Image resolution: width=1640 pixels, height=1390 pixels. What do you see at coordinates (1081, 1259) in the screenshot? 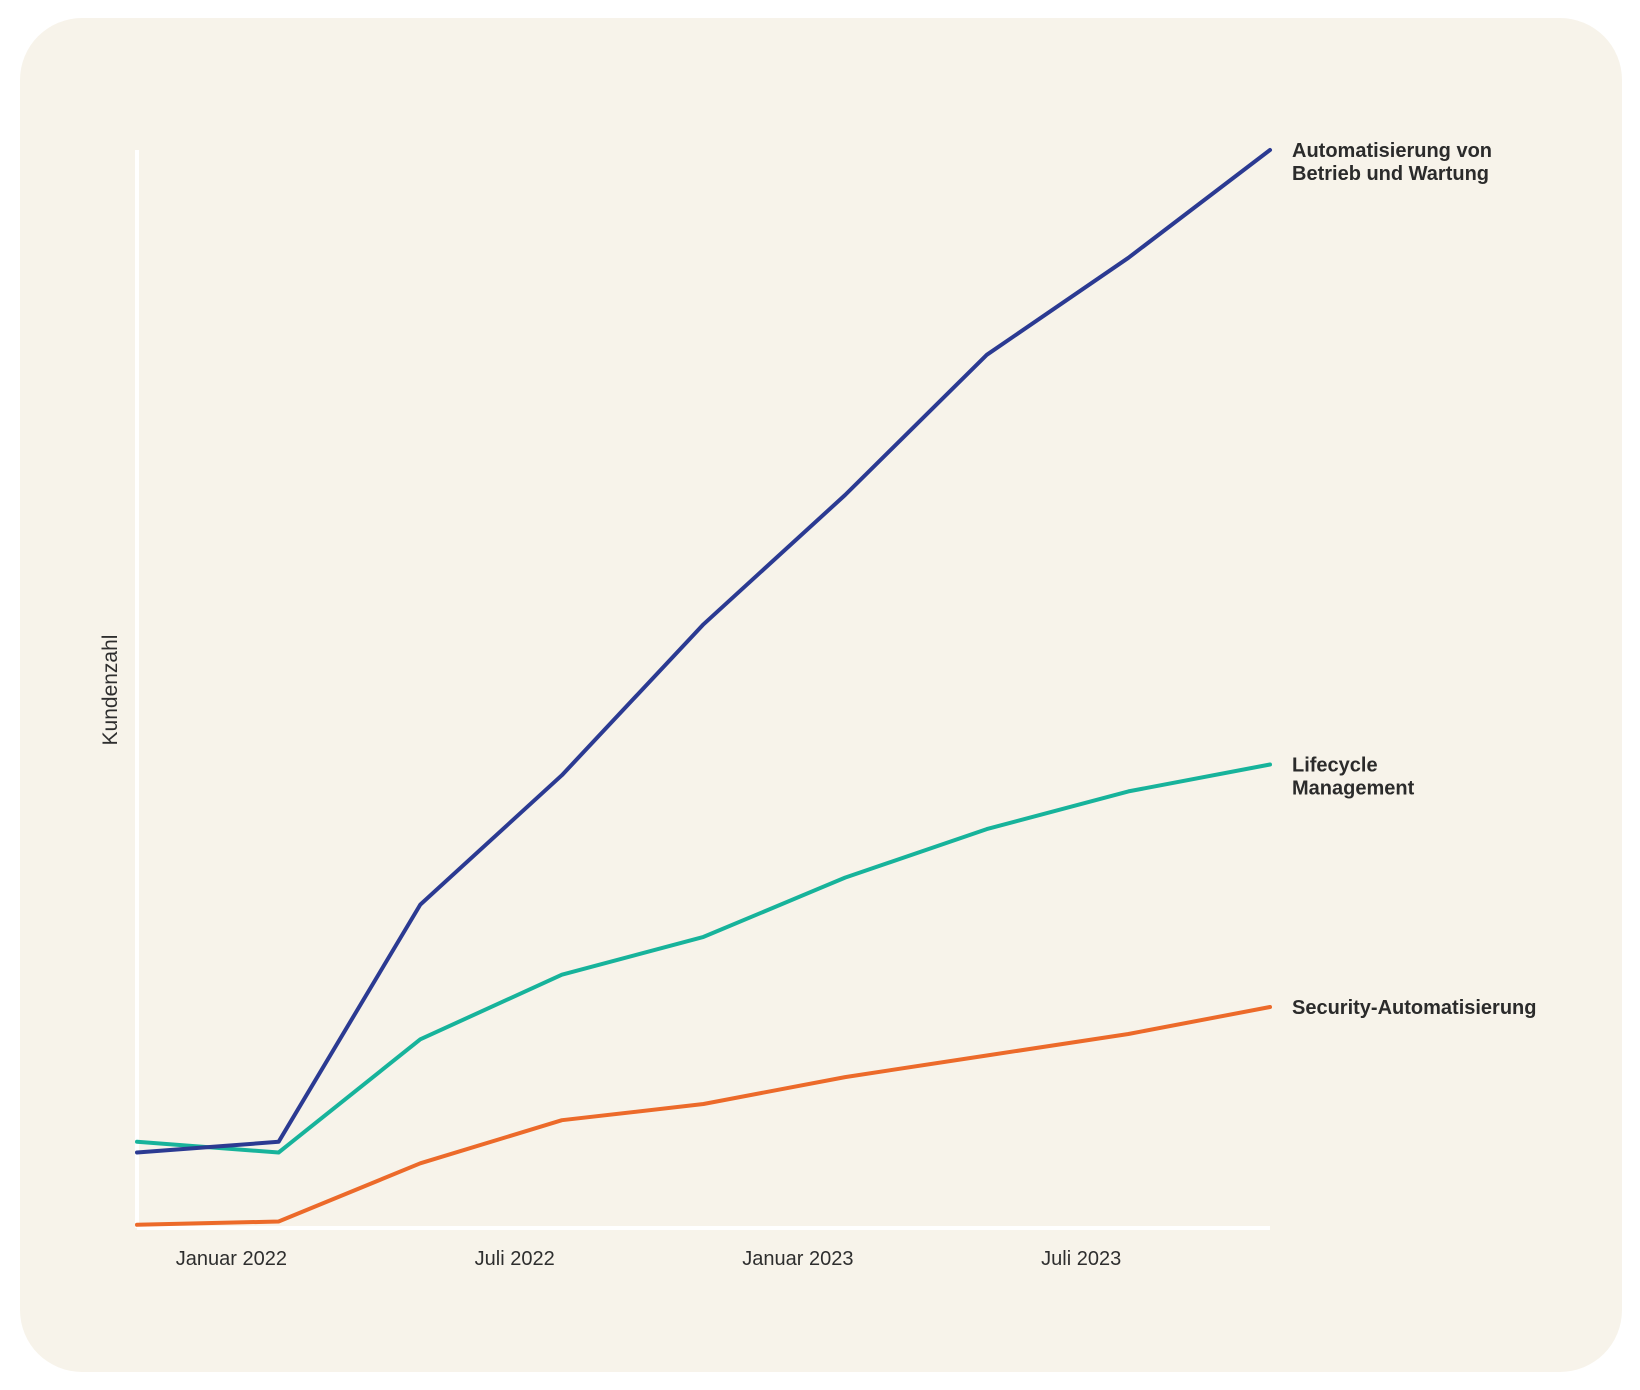
I see `x-tick-label: Juli 2023` at bounding box center [1081, 1259].